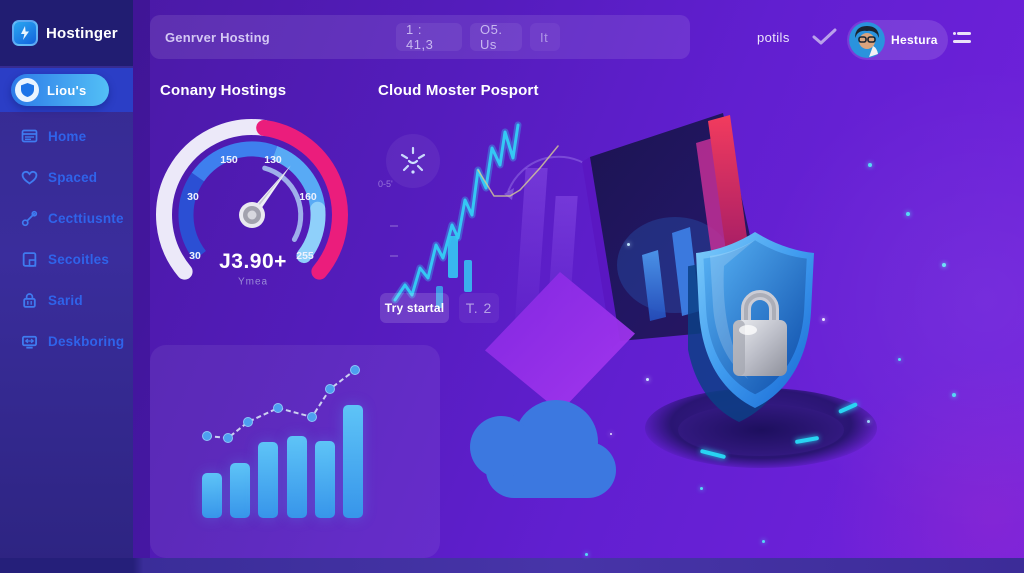  What do you see at coordinates (496, 37) in the screenshot?
I see `stat-chip-usage: O5. Us` at bounding box center [496, 37].